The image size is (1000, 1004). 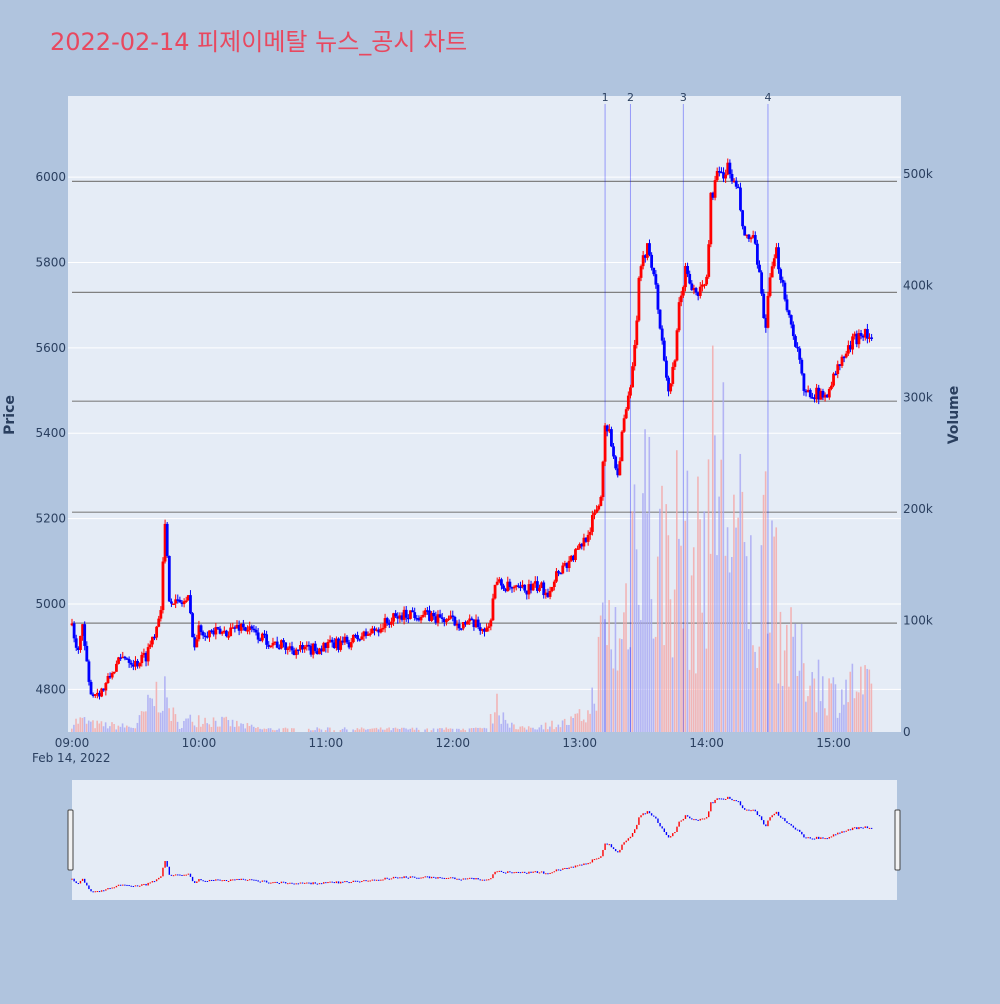 What do you see at coordinates (258, 42) in the screenshot?
I see `chart-title: 2022-02-14 피제이메탈 뉴스_공시 차트` at bounding box center [258, 42].